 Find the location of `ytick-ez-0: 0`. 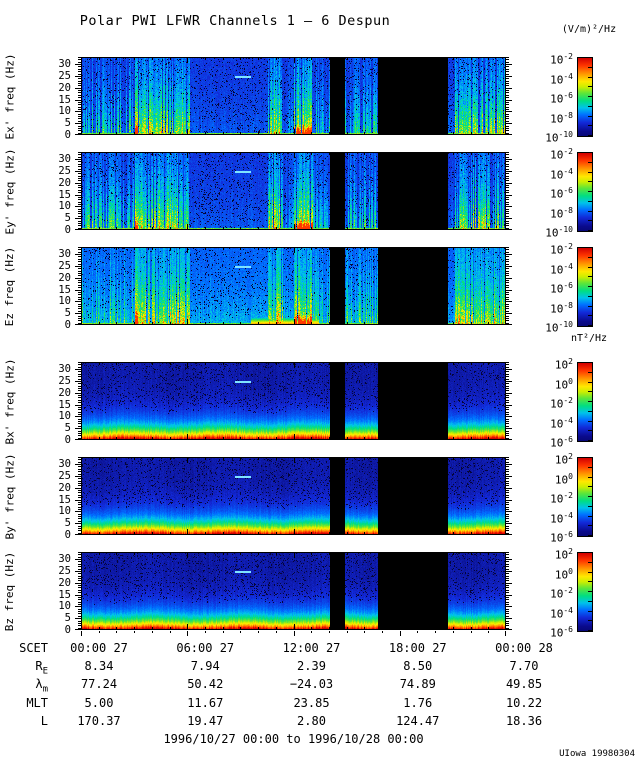

ytick-ez-0: 0 is located at coordinates (67, 325).